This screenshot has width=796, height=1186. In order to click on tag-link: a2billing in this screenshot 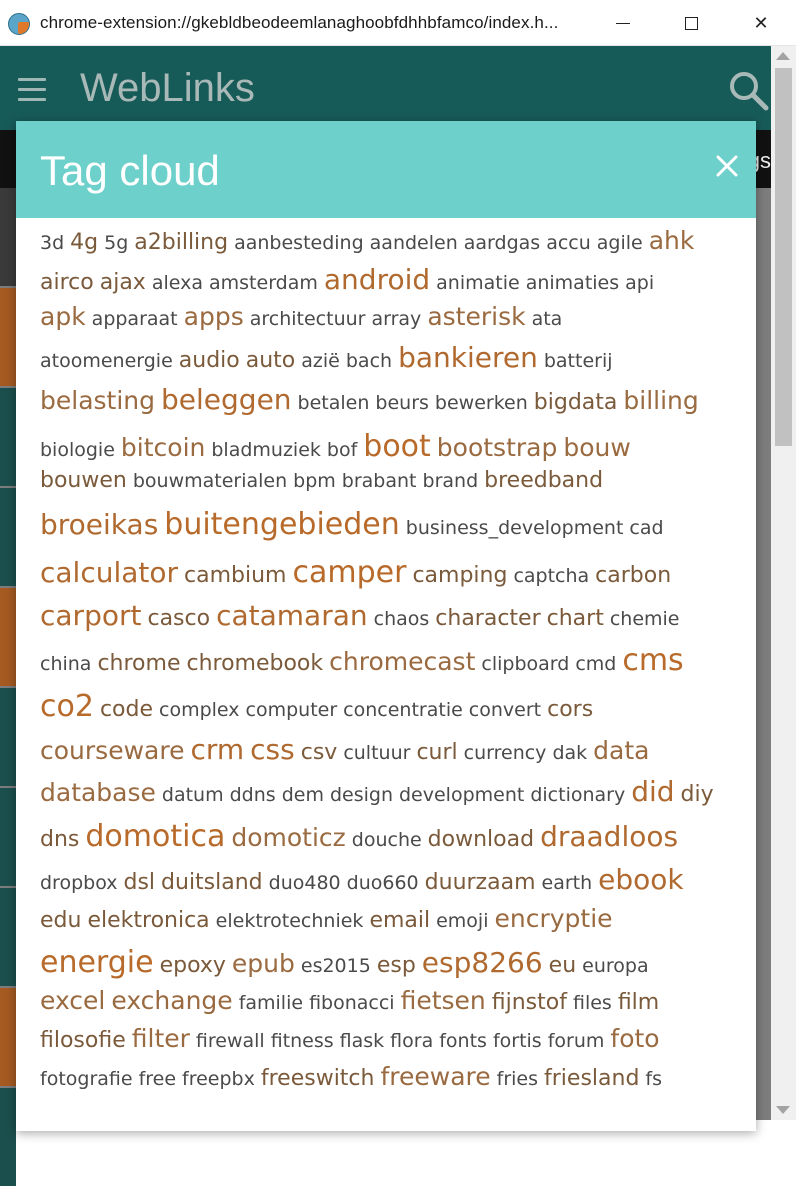, I will do `click(181, 242)`.